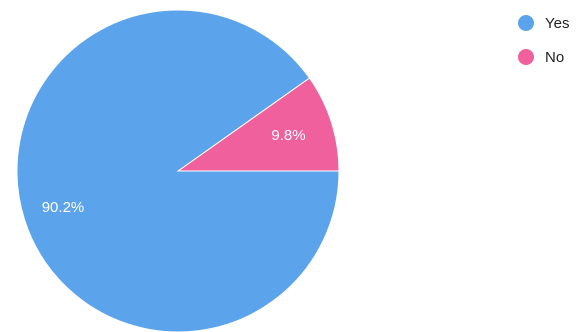 This screenshot has width=583, height=332. I want to click on pie-slice-no, so click(258, 124).